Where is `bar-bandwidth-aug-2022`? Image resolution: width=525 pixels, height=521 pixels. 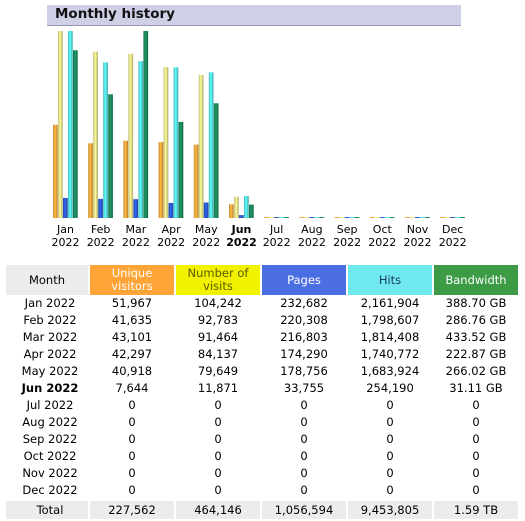 bar-bandwidth-aug-2022 is located at coordinates (322, 217).